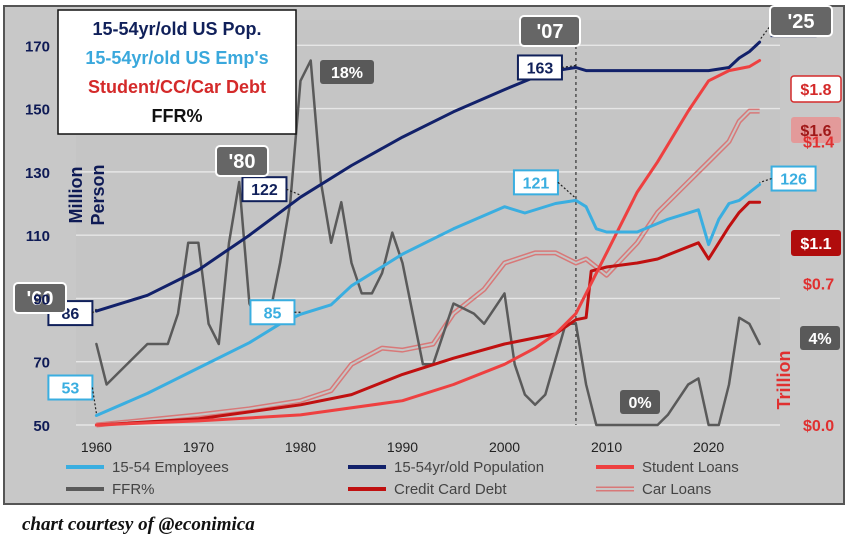 The width and height of the screenshot is (848, 544). I want to click on value-callout-label: 53, so click(71, 389).